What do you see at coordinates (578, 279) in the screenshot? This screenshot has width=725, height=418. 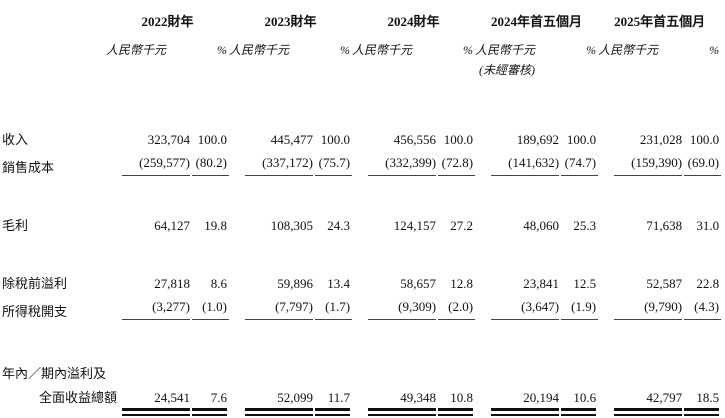 I see `pct-cell: 12.5` at bounding box center [578, 279].